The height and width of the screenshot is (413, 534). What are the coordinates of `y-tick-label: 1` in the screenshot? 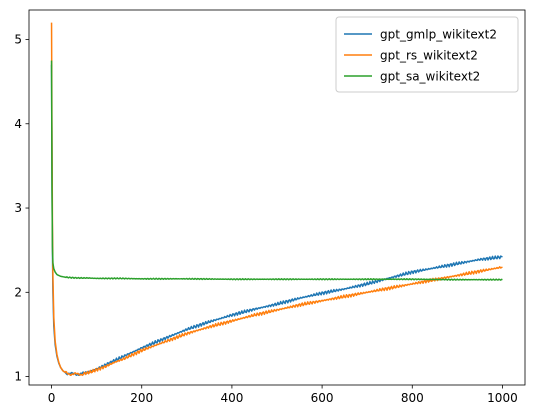 It's located at (18, 377).